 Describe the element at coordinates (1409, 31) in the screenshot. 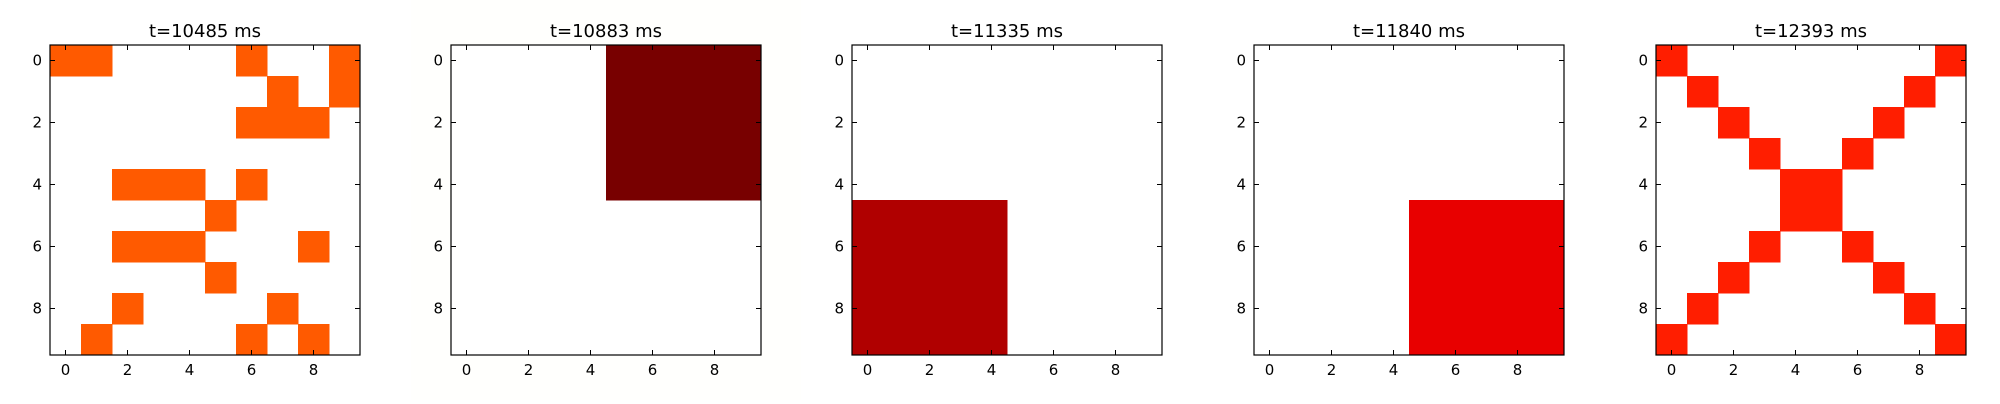

I see `chart-title: t=11840 ms` at that location.